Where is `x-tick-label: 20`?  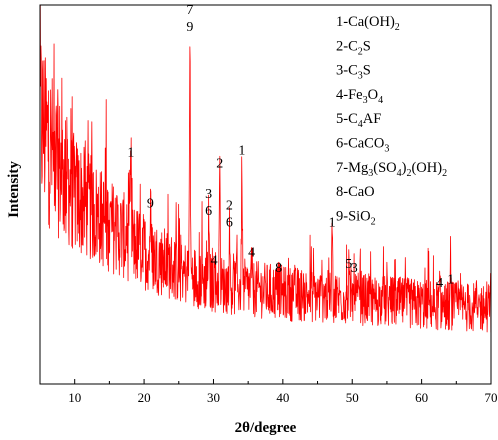 x-tick-label: 20 is located at coordinates (144, 397).